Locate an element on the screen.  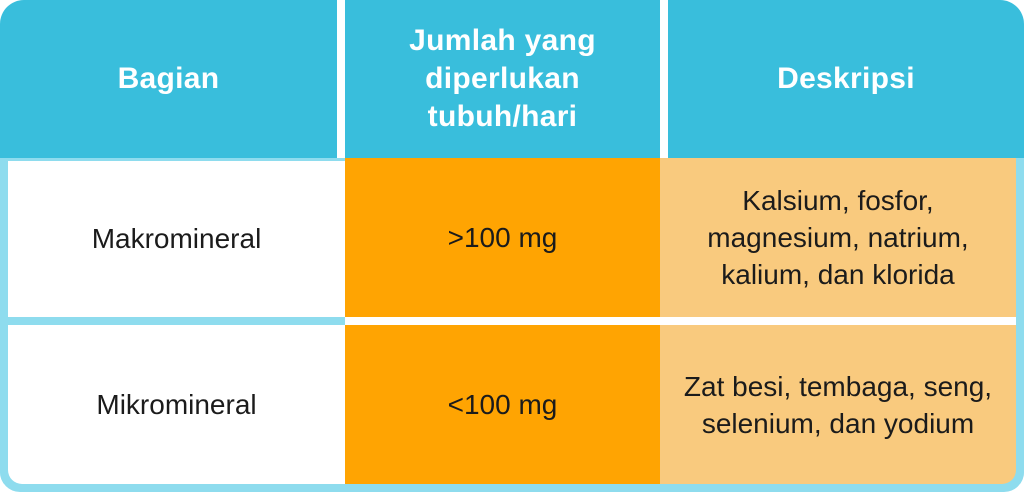
row-divider-col1 is located at coordinates (176, 321).